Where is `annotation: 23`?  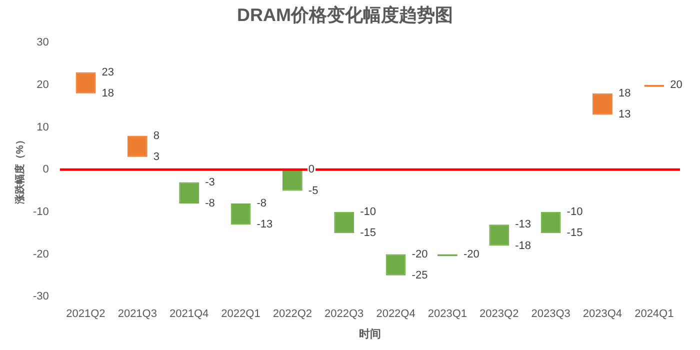
annotation: 23 is located at coordinates (108, 72).